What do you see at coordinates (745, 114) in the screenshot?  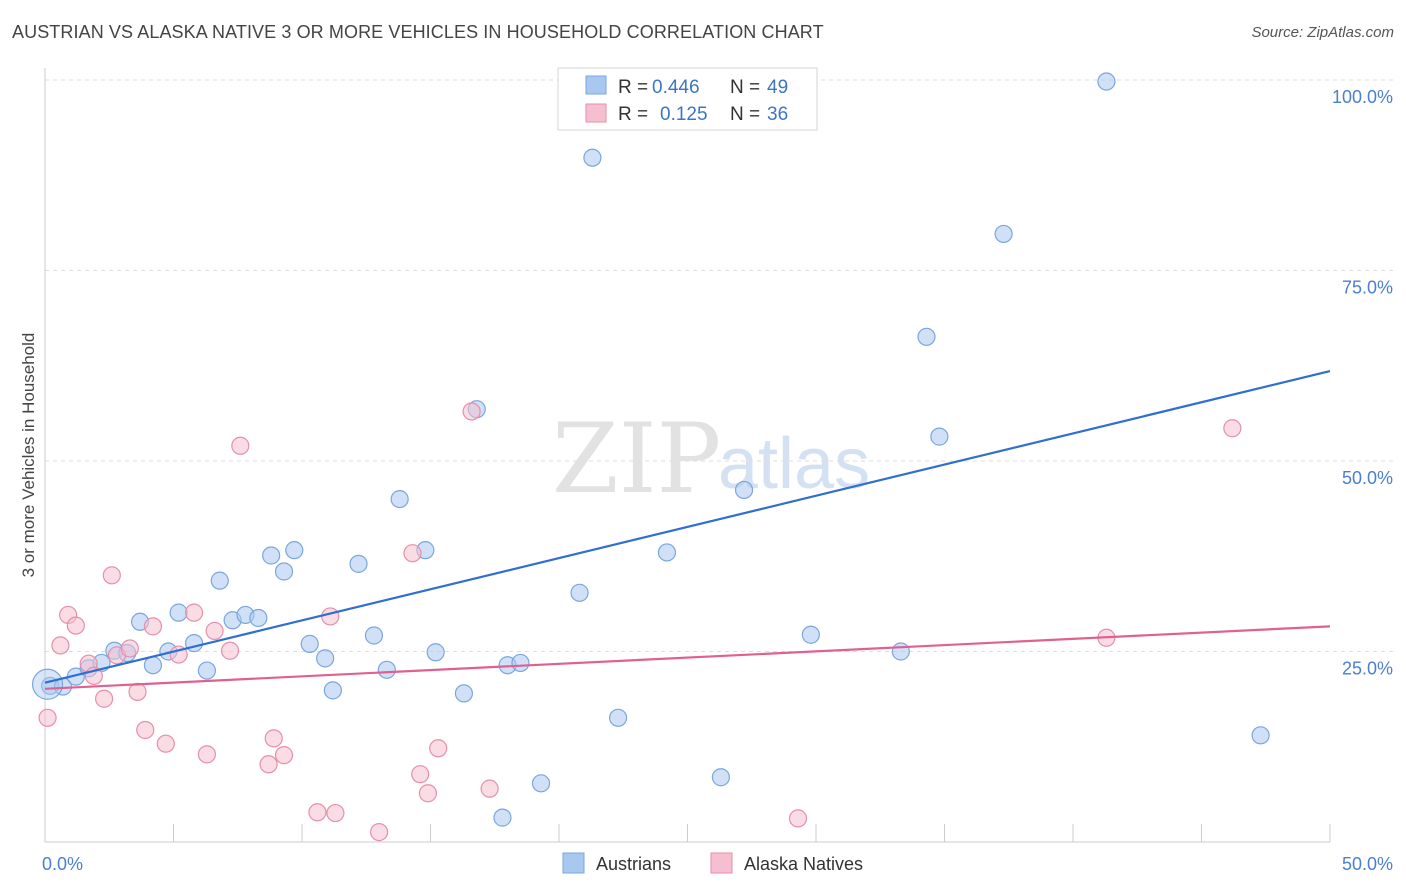 I see `legend-n-label-alaska-natives: N =` at bounding box center [745, 114].